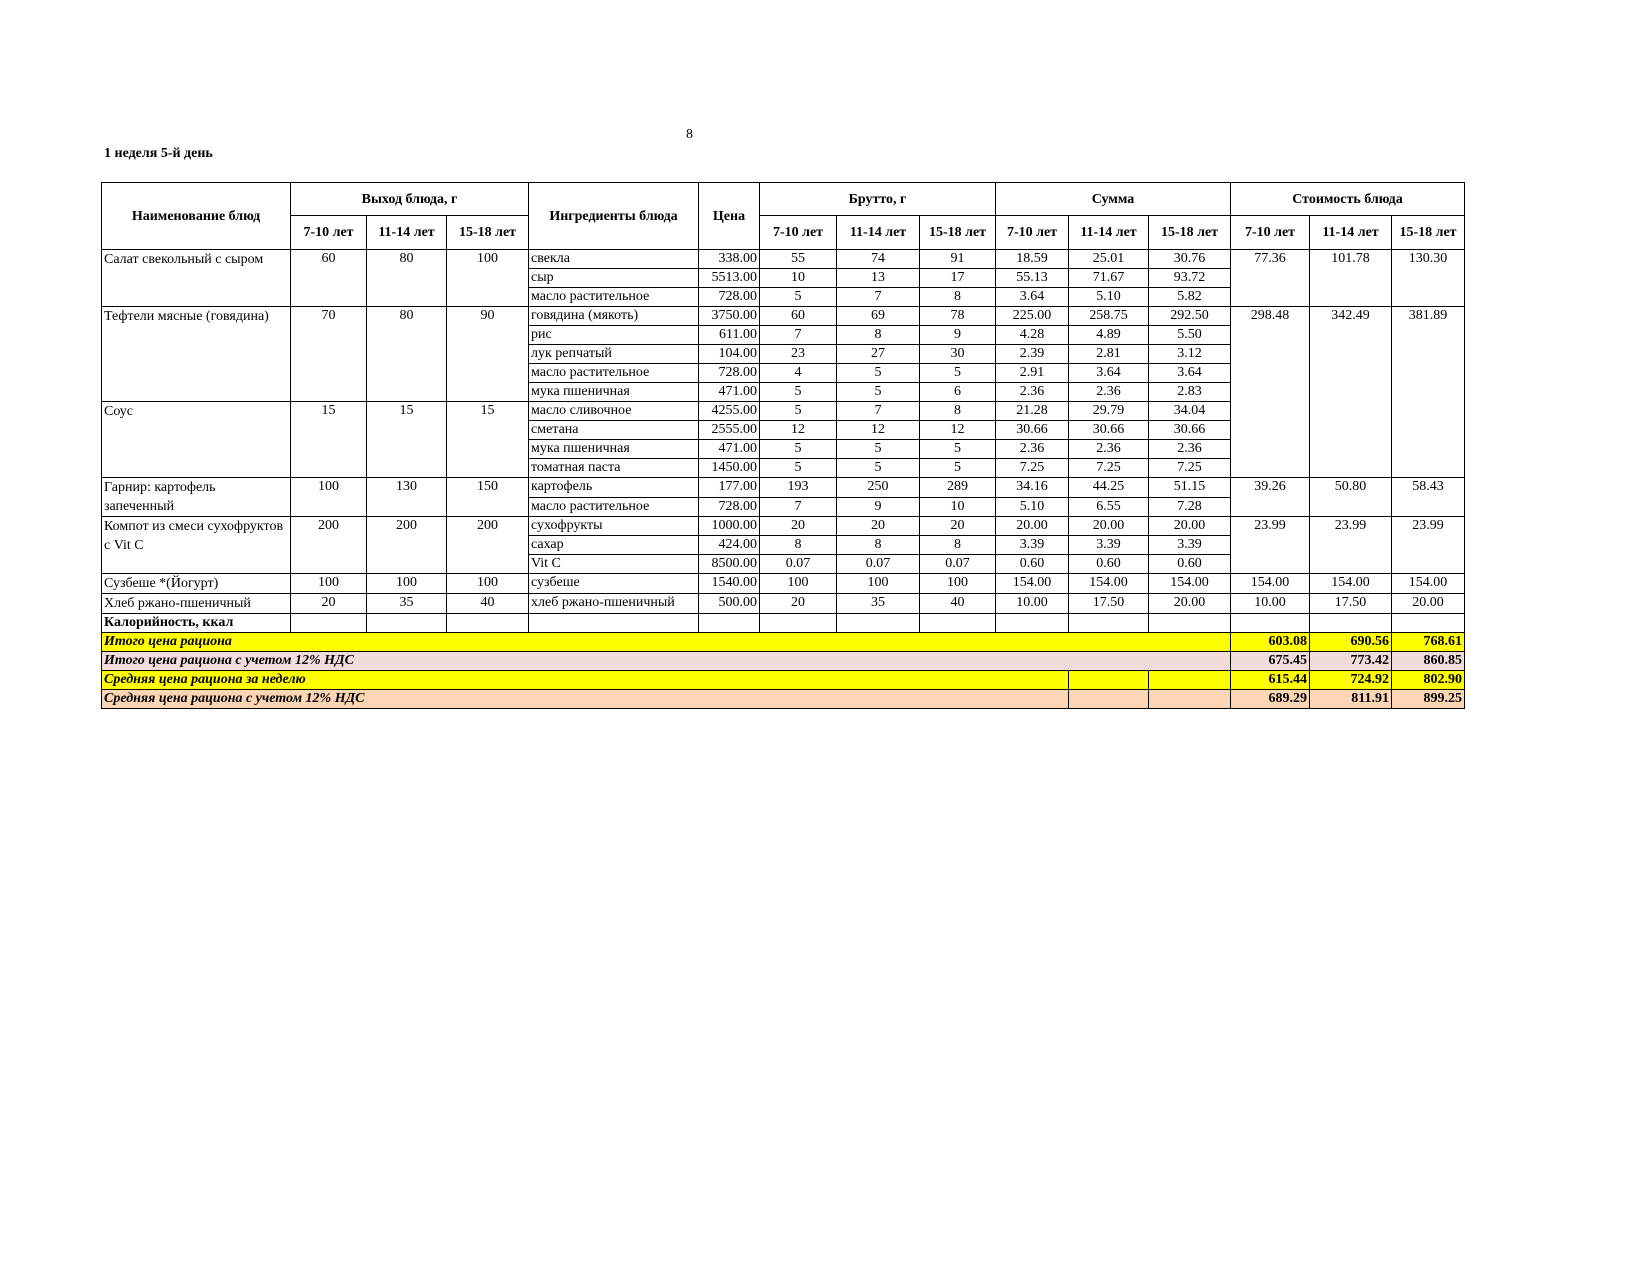 Image resolution: width=1650 pixels, height=1275 pixels. Describe the element at coordinates (729, 583) in the screenshot. I see `ingredient-price: 1540.00` at that location.